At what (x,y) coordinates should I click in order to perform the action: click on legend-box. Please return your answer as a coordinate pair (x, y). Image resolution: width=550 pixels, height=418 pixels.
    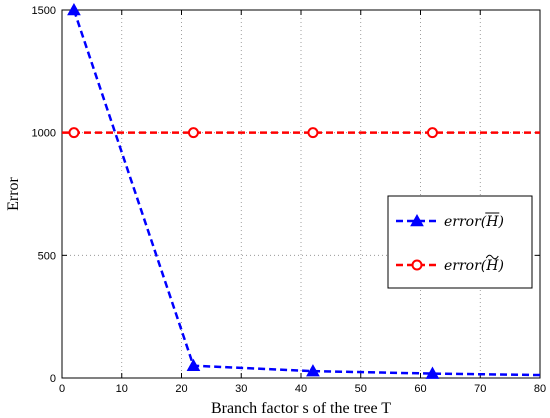
    Looking at the image, I should click on (460, 242).